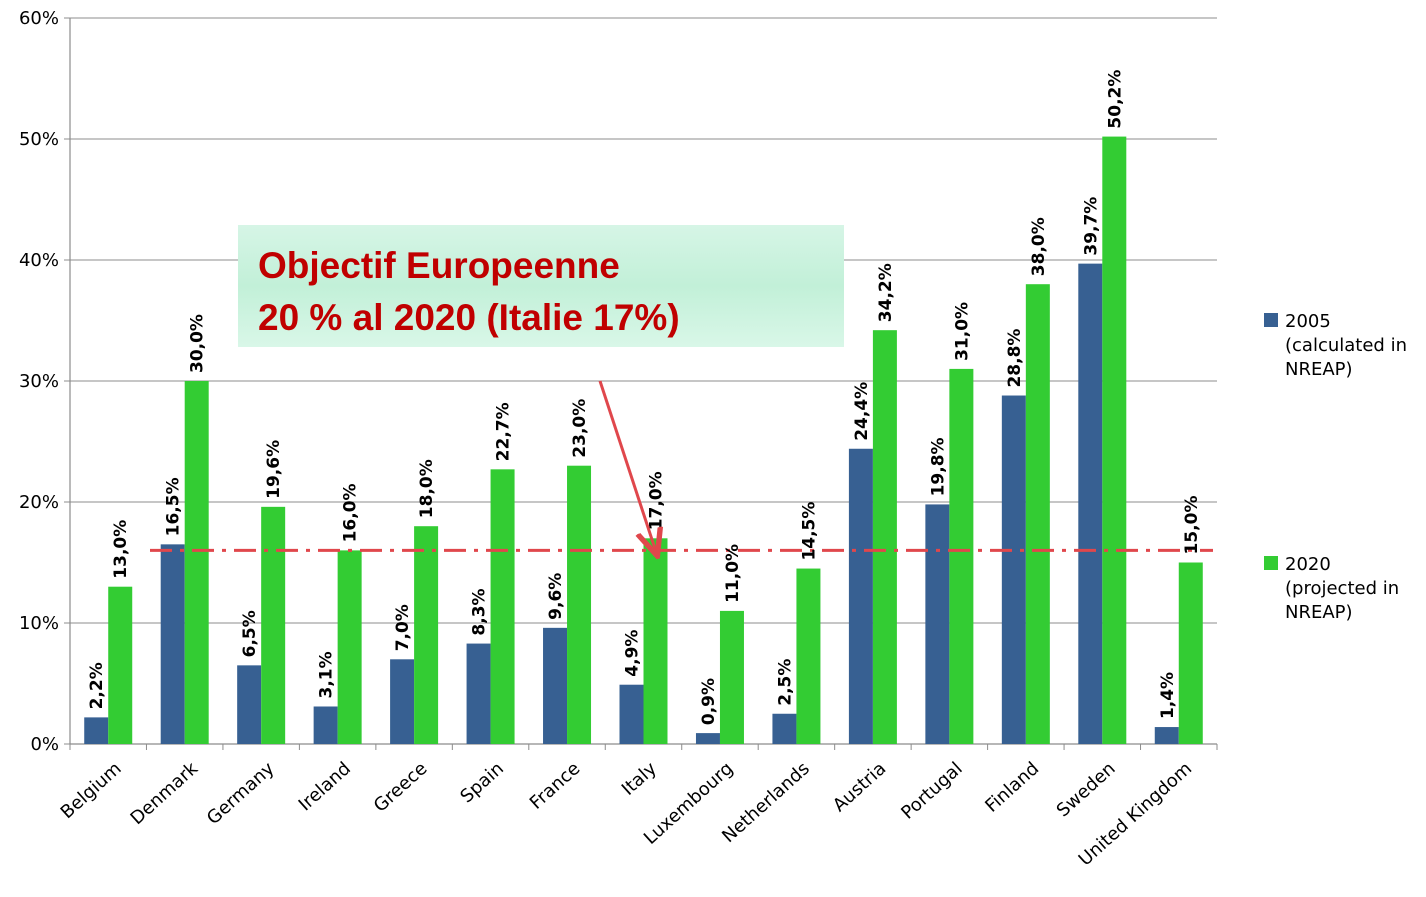 Image resolution: width=1426 pixels, height=897 pixels. What do you see at coordinates (1115, 99) in the screenshot?
I see `data-label: 50,2%` at bounding box center [1115, 99].